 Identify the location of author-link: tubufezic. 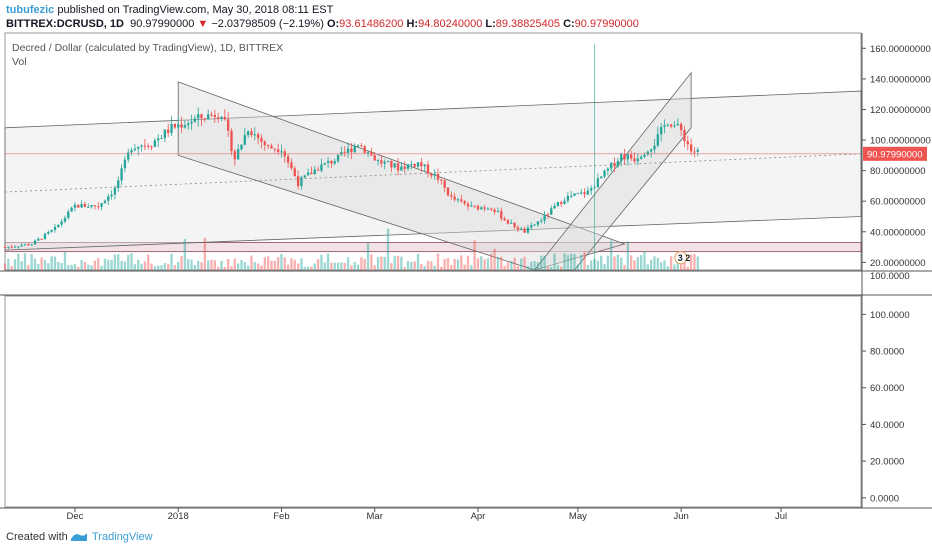
(30, 10).